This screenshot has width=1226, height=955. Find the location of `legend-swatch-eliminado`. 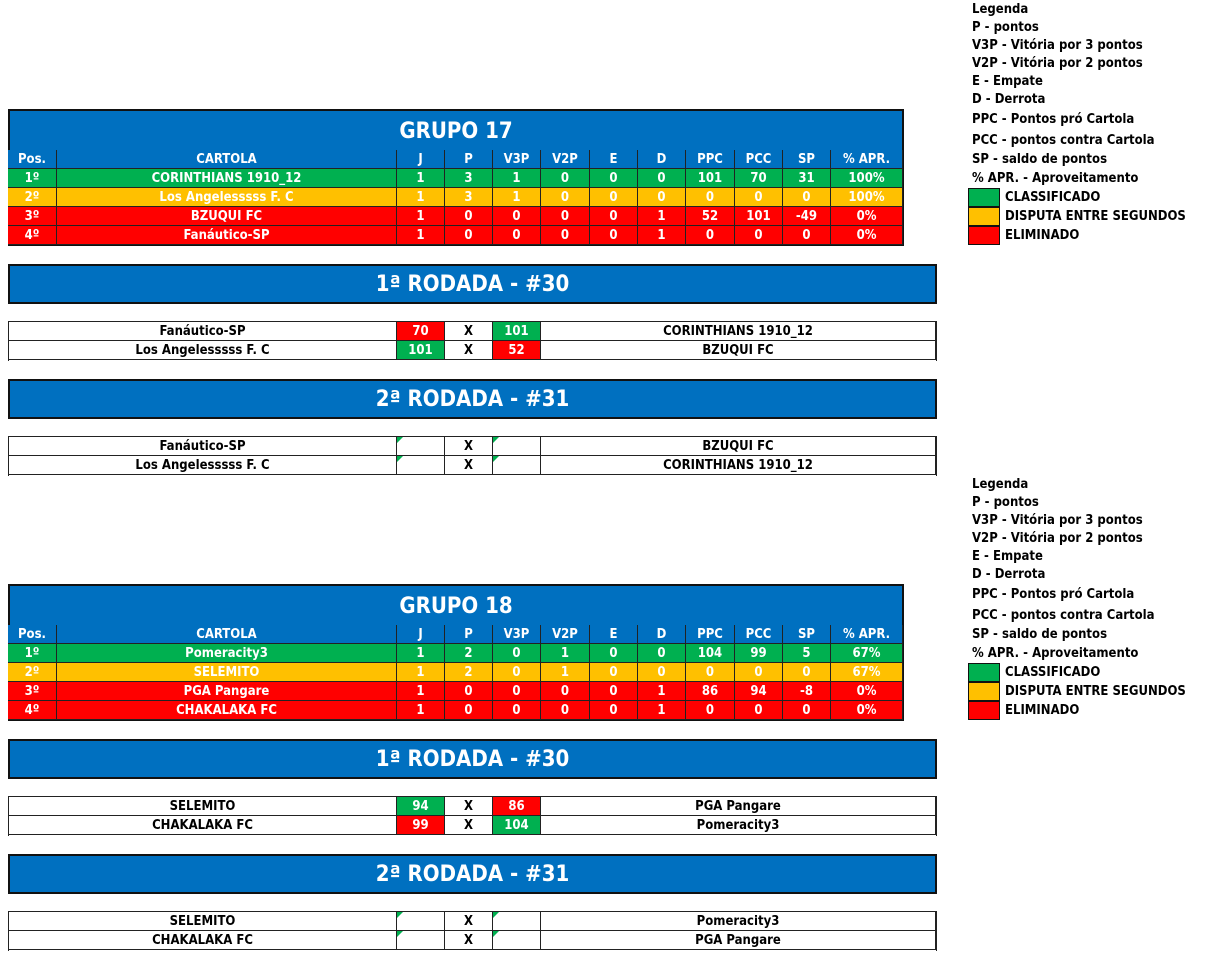

legend-swatch-eliminado is located at coordinates (984, 710).